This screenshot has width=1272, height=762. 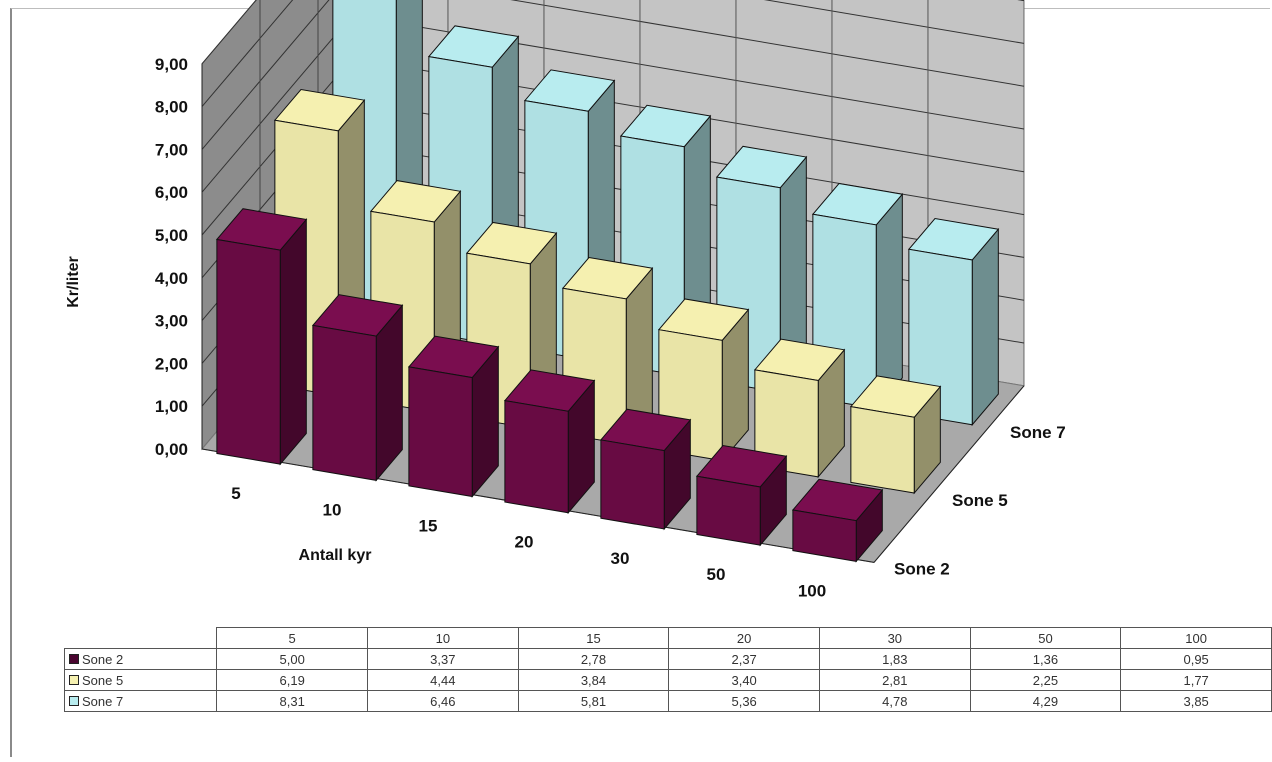 What do you see at coordinates (593, 659) in the screenshot?
I see `data-table-cell: 2,78` at bounding box center [593, 659].